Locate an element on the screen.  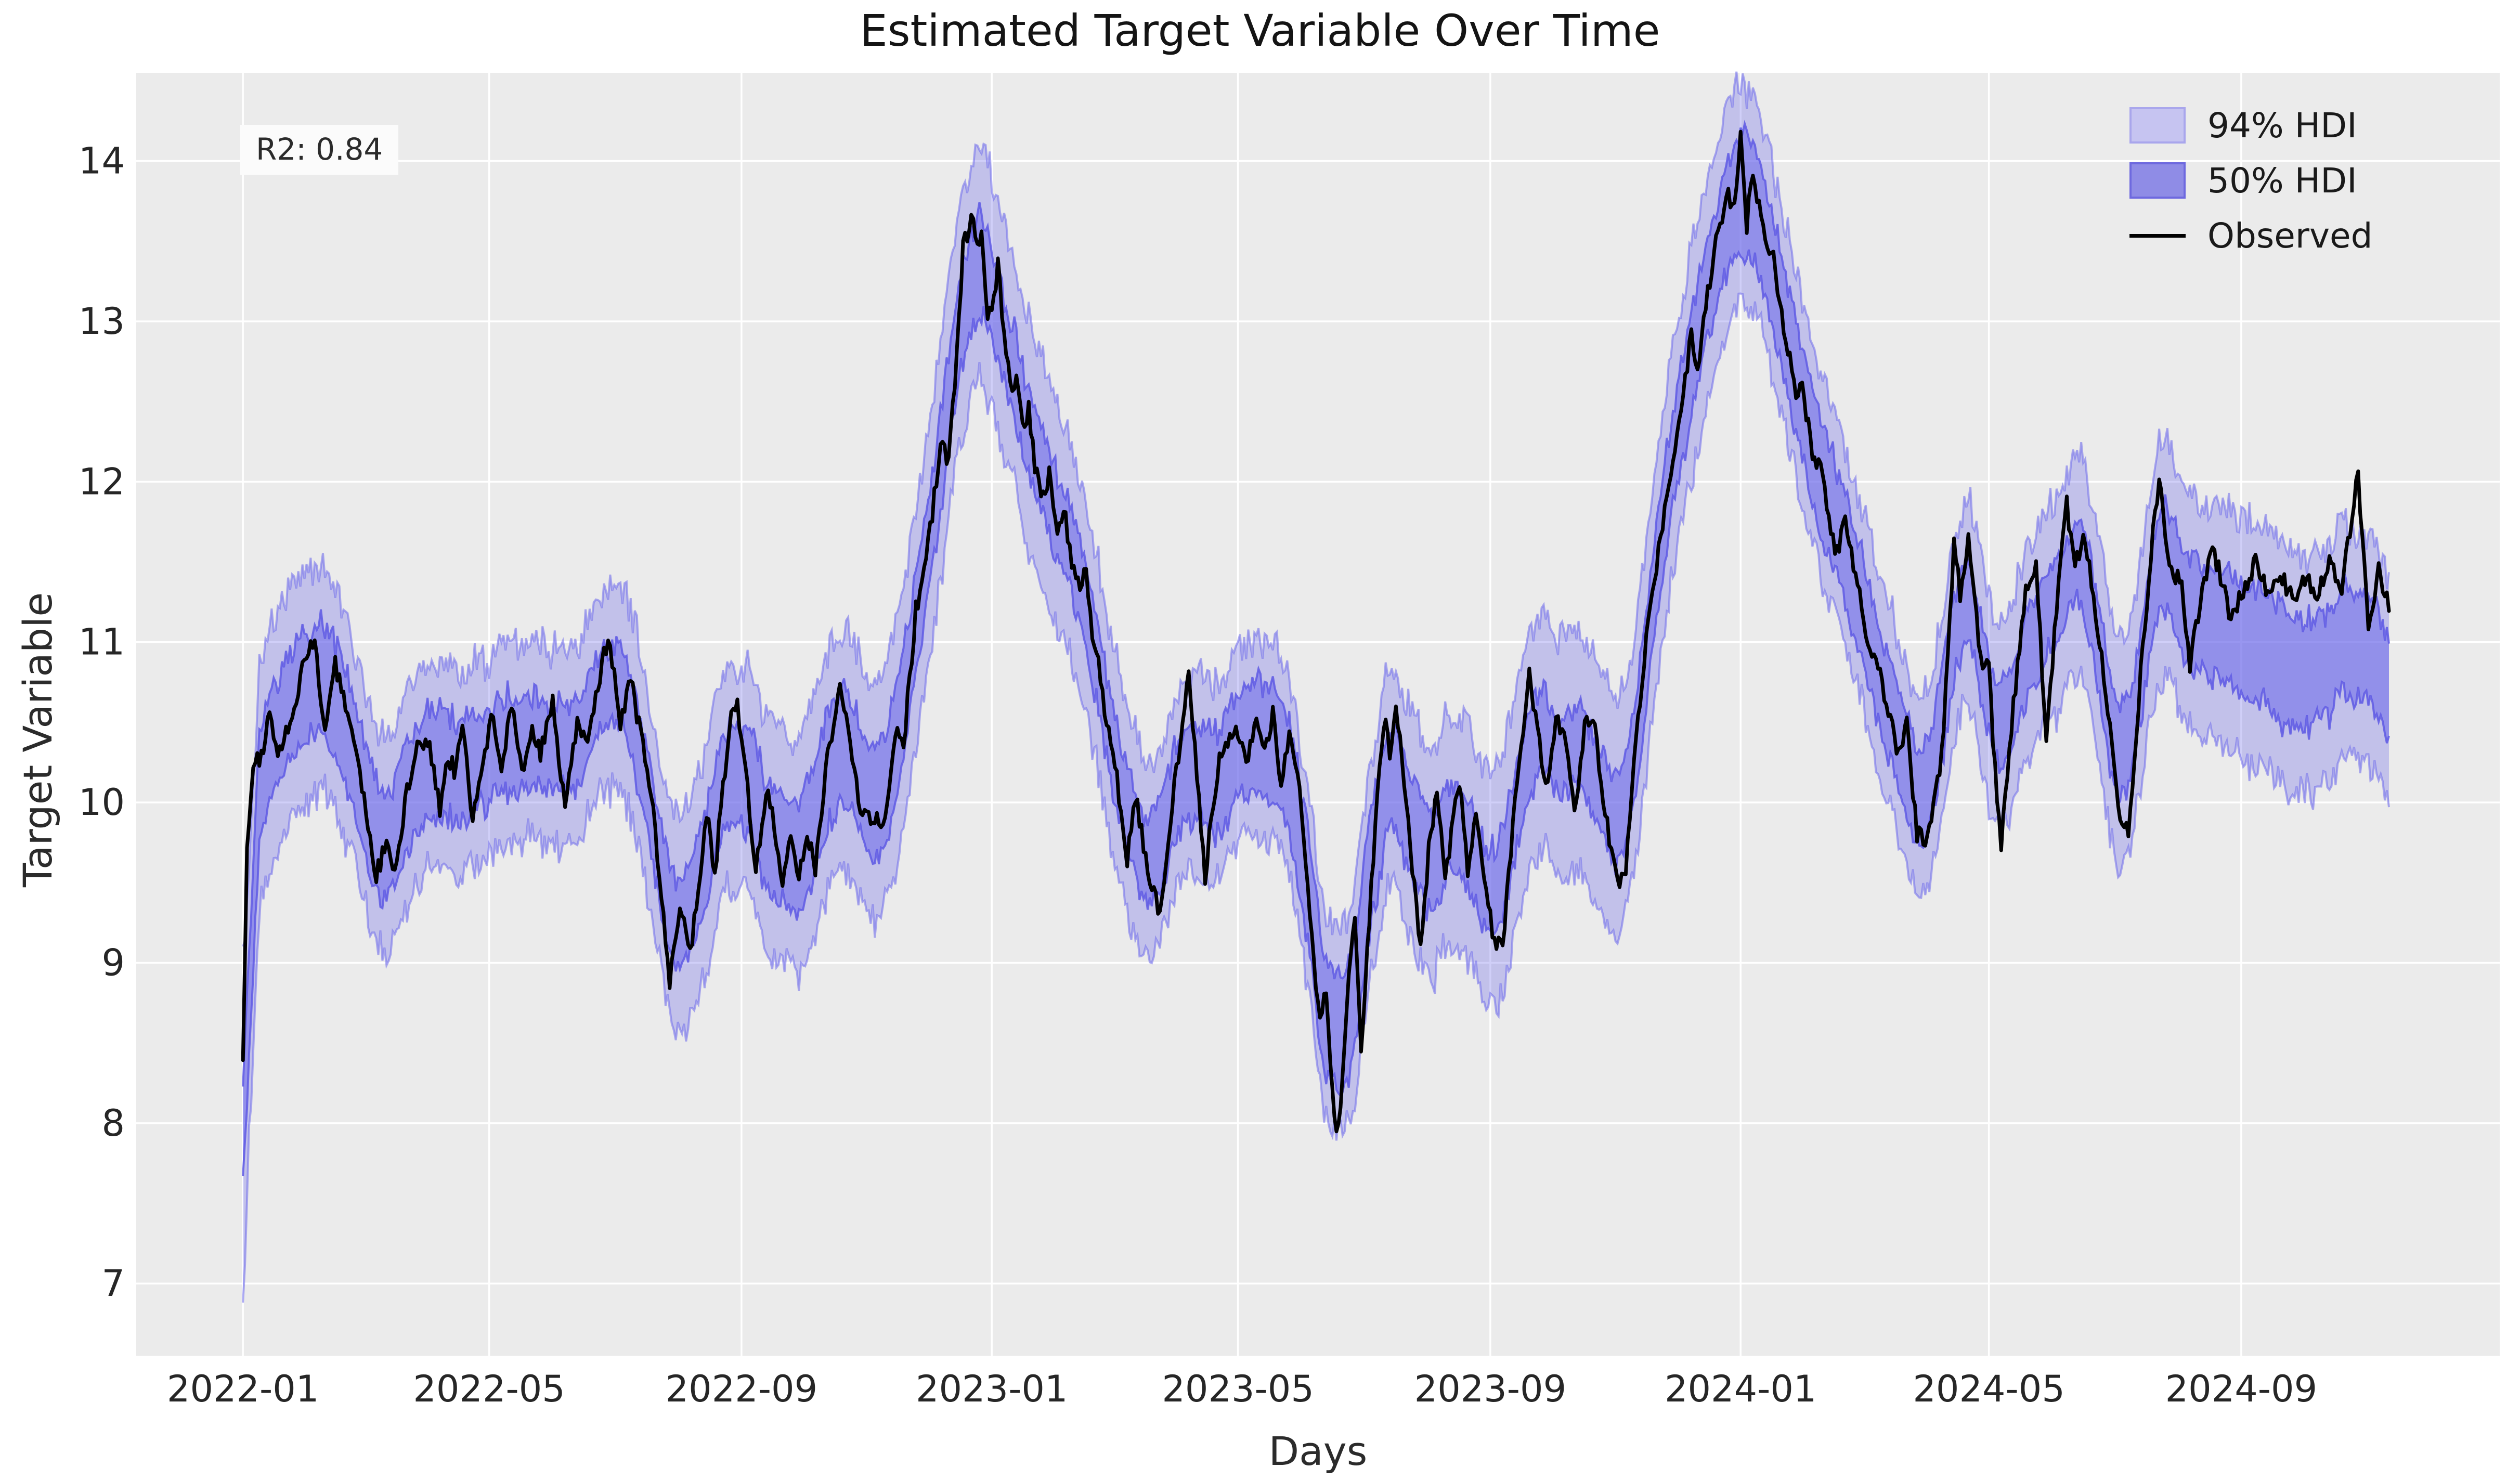
observed-line-icon is located at coordinates (2157, 235).